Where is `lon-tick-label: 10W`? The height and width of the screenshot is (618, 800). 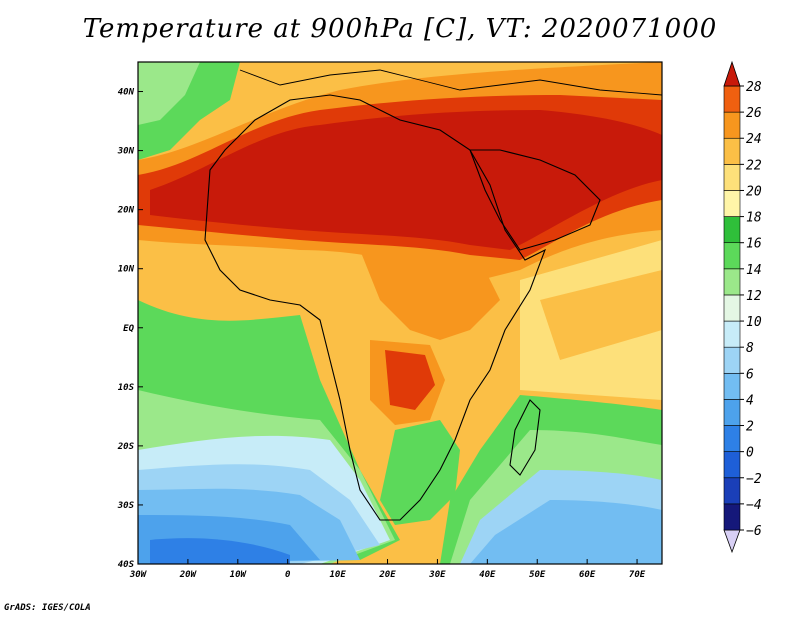 lon-tick-label: 10W is located at coordinates (239, 575).